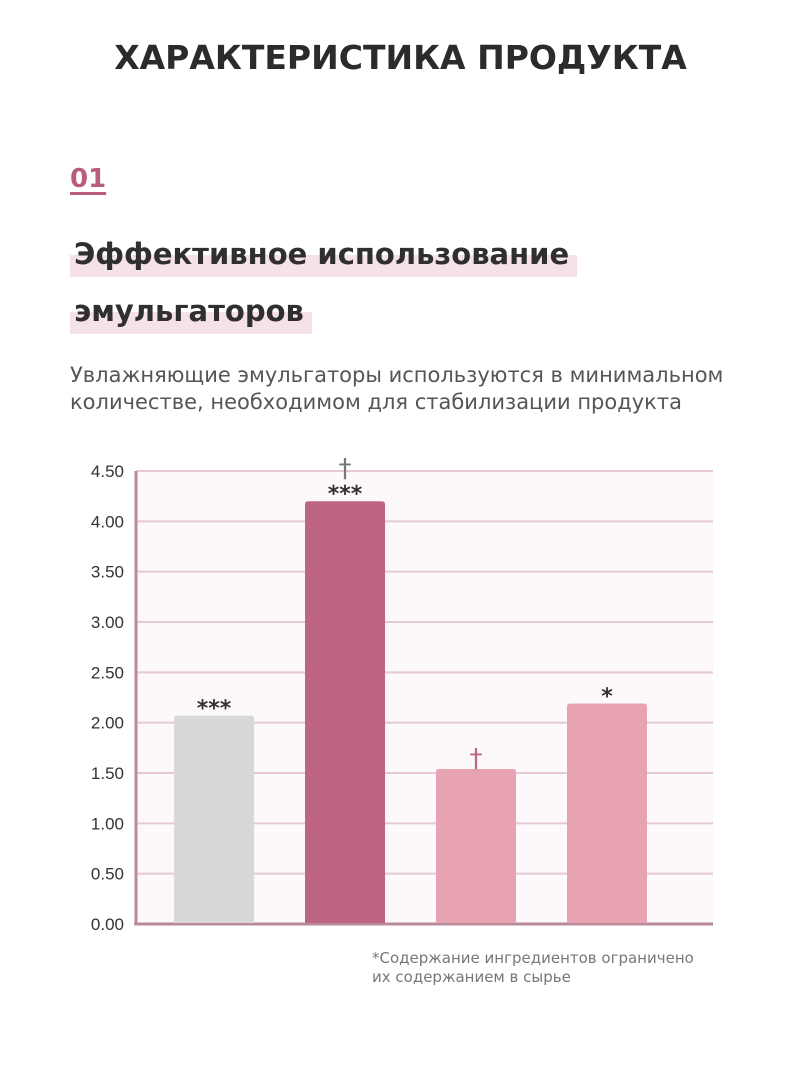 This screenshot has height=1080, width=801. What do you see at coordinates (107, 622) in the screenshot?
I see `y-tick-label: 3.00` at bounding box center [107, 622].